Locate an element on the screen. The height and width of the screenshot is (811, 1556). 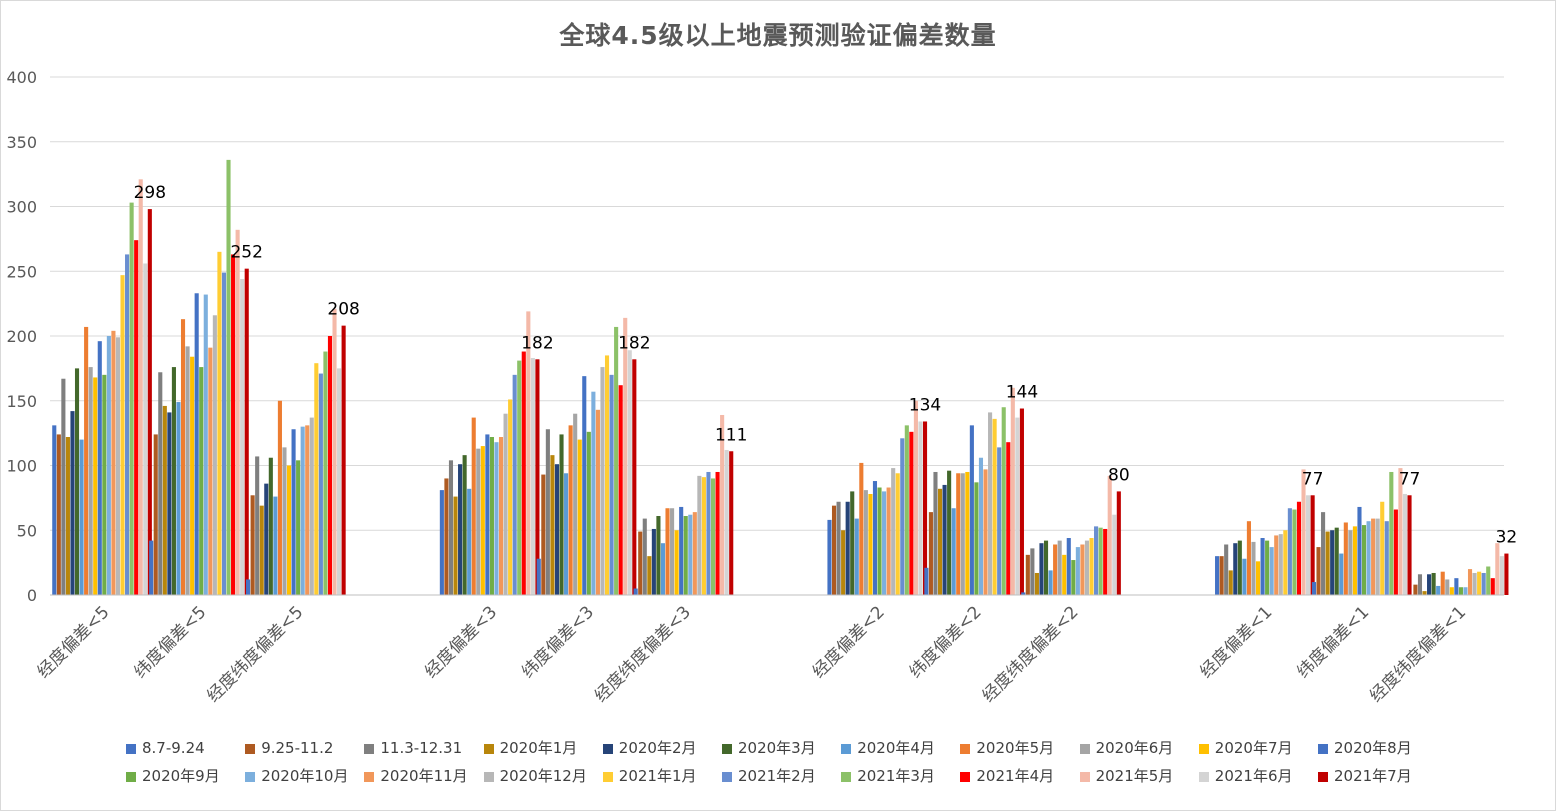
legend-label: 8.7-9.24 is located at coordinates (173, 748).